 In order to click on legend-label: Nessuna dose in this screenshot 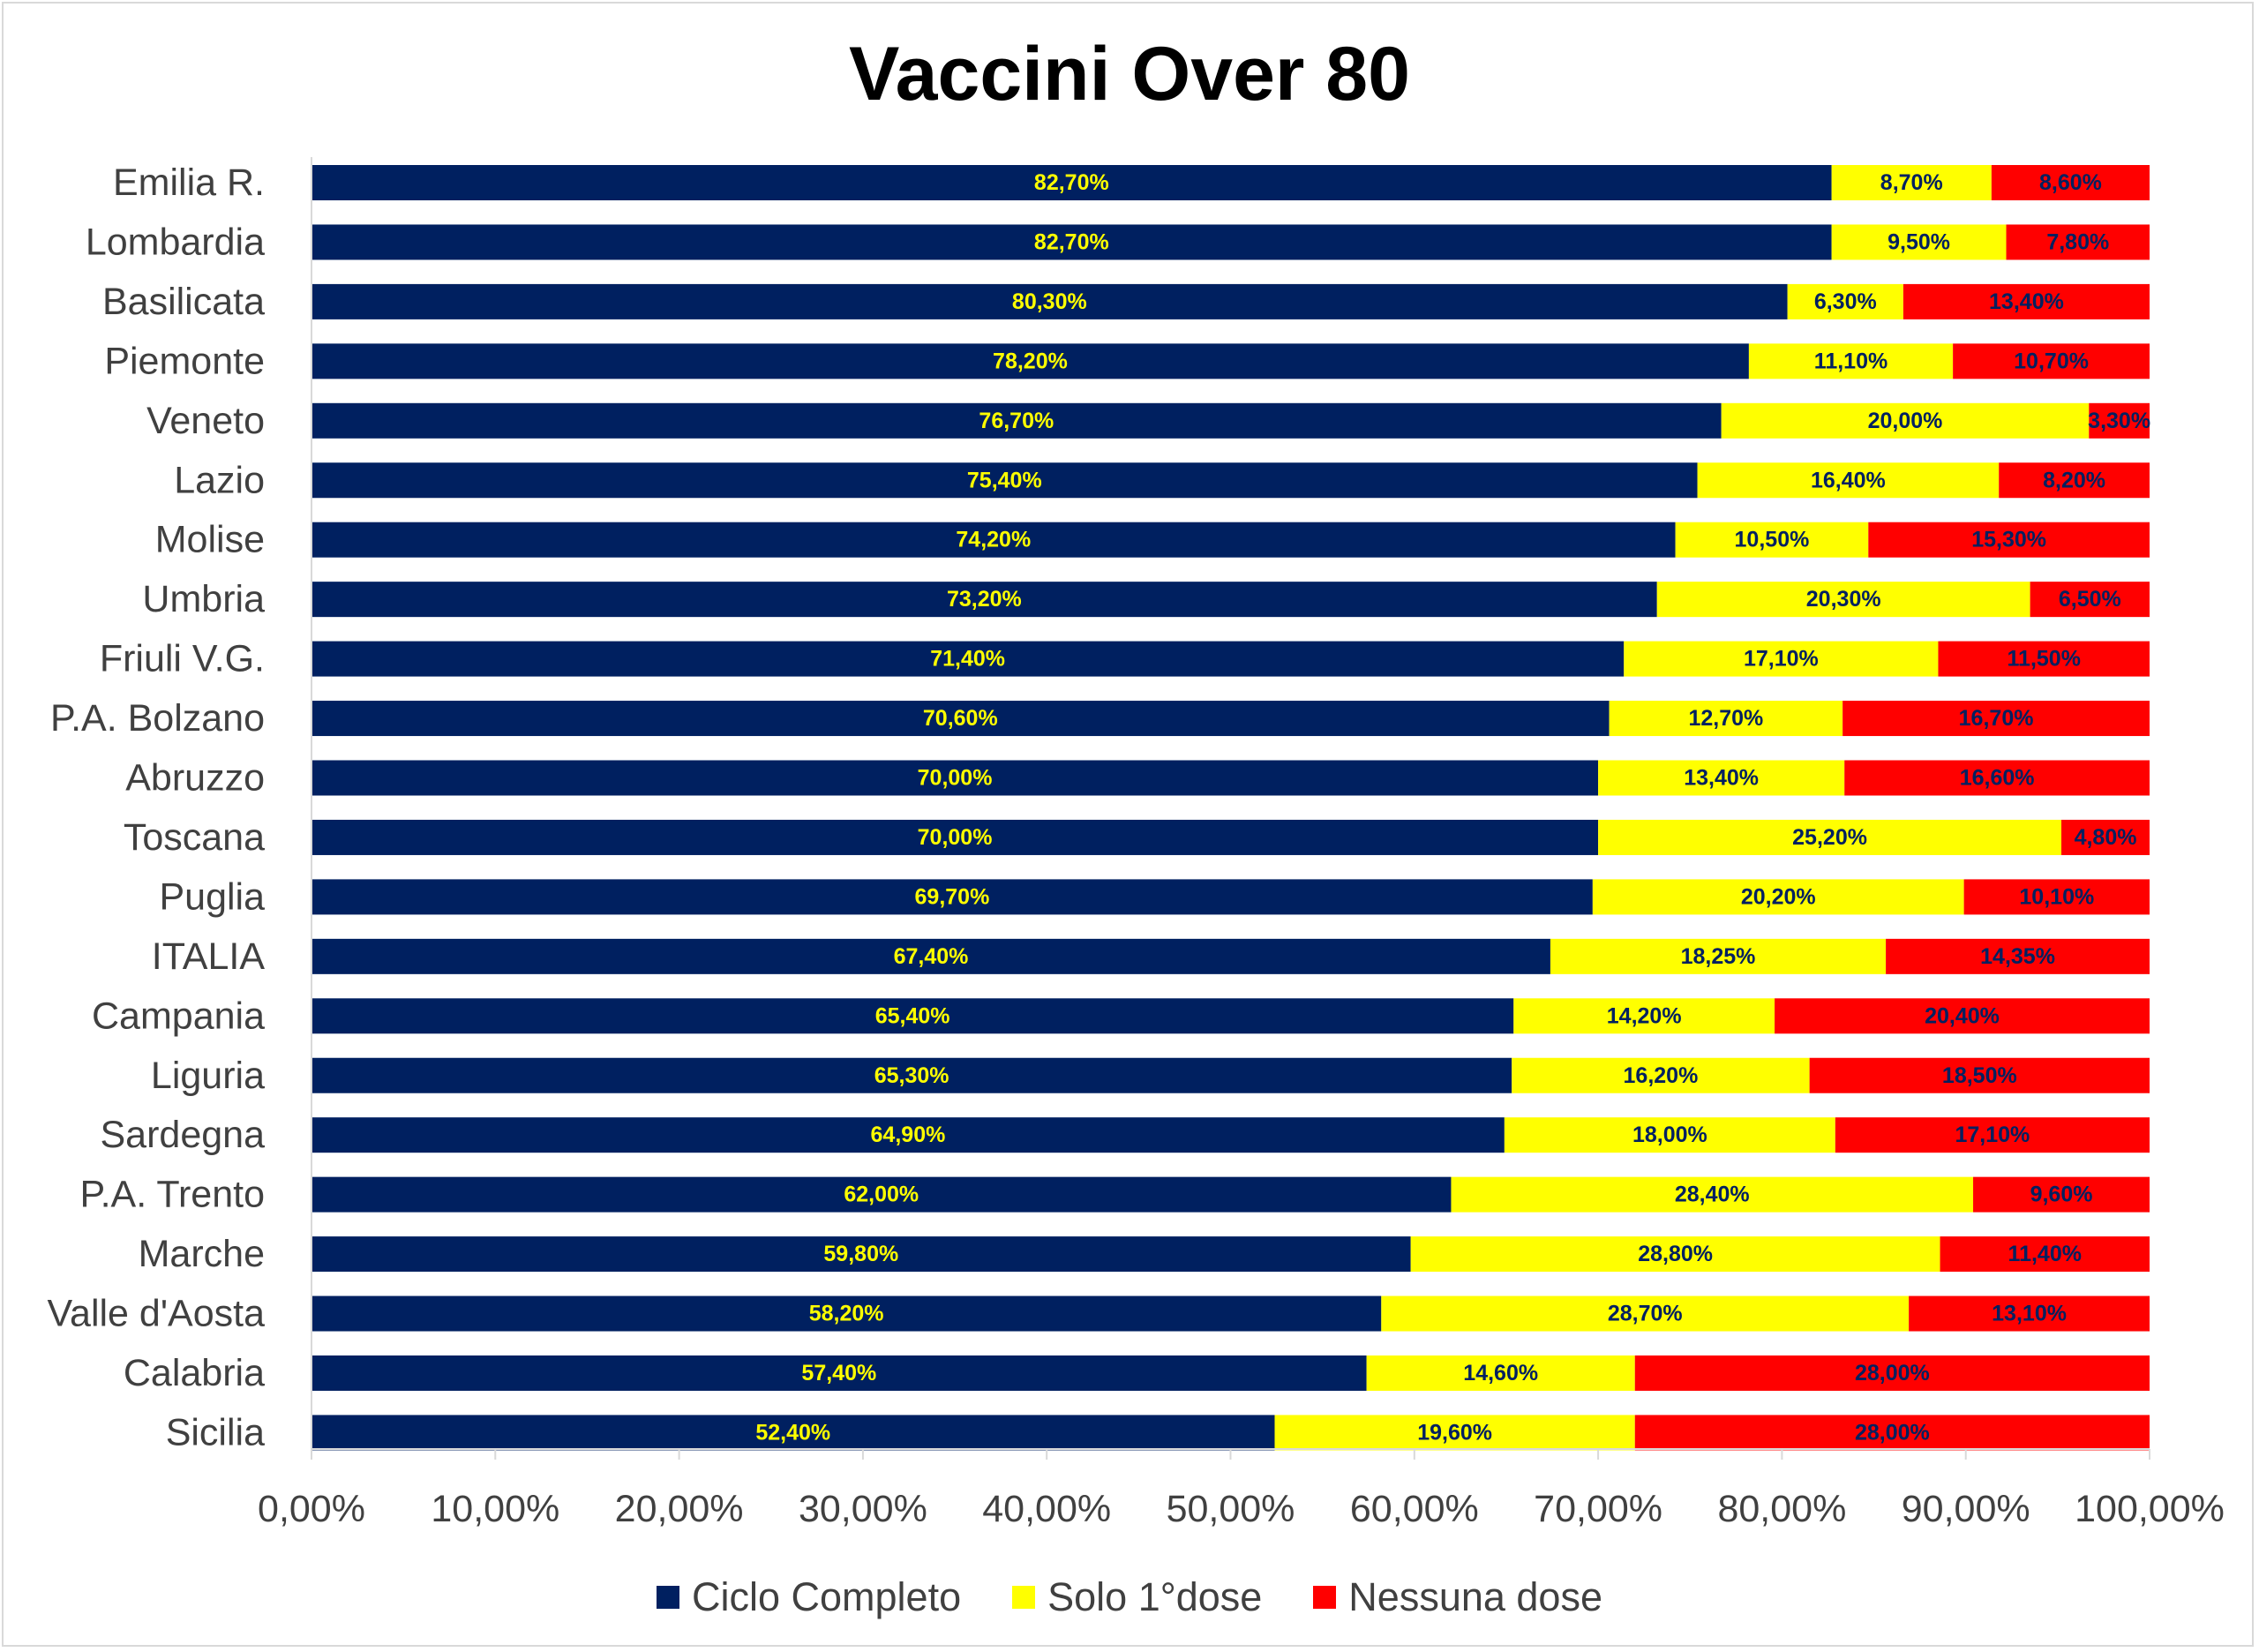, I will do `click(1475, 1596)`.